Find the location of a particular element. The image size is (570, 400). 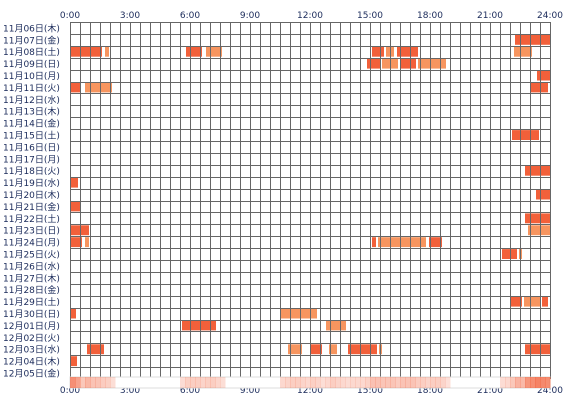

date-label: 11月20日(木) is located at coordinates (31, 195).